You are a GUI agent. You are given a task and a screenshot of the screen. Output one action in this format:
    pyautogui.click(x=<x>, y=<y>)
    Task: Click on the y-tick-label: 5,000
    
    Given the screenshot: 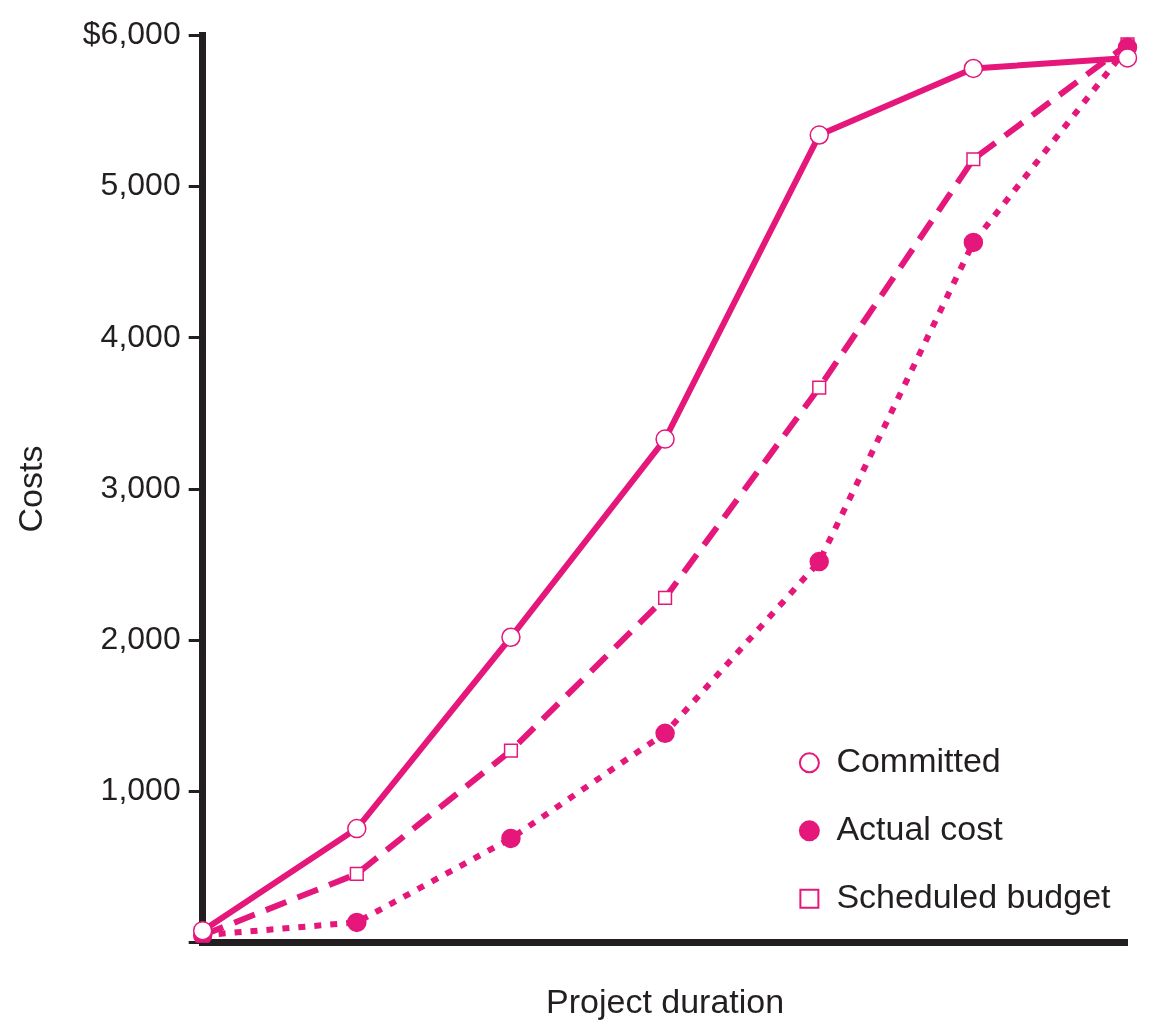 What is the action you would take?
    pyautogui.click(x=140, y=184)
    